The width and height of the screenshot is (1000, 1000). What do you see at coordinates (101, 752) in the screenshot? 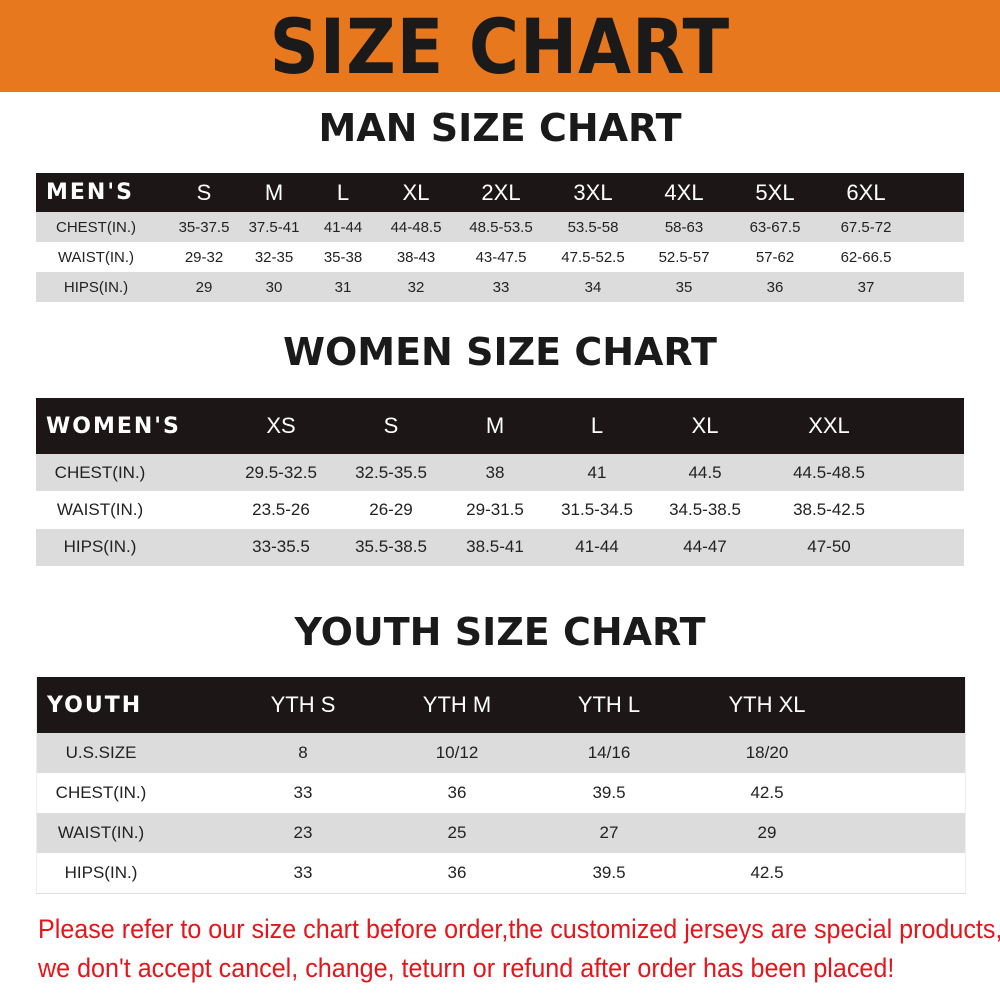
I see `youth-row-label: U.S.SIZE` at bounding box center [101, 752].